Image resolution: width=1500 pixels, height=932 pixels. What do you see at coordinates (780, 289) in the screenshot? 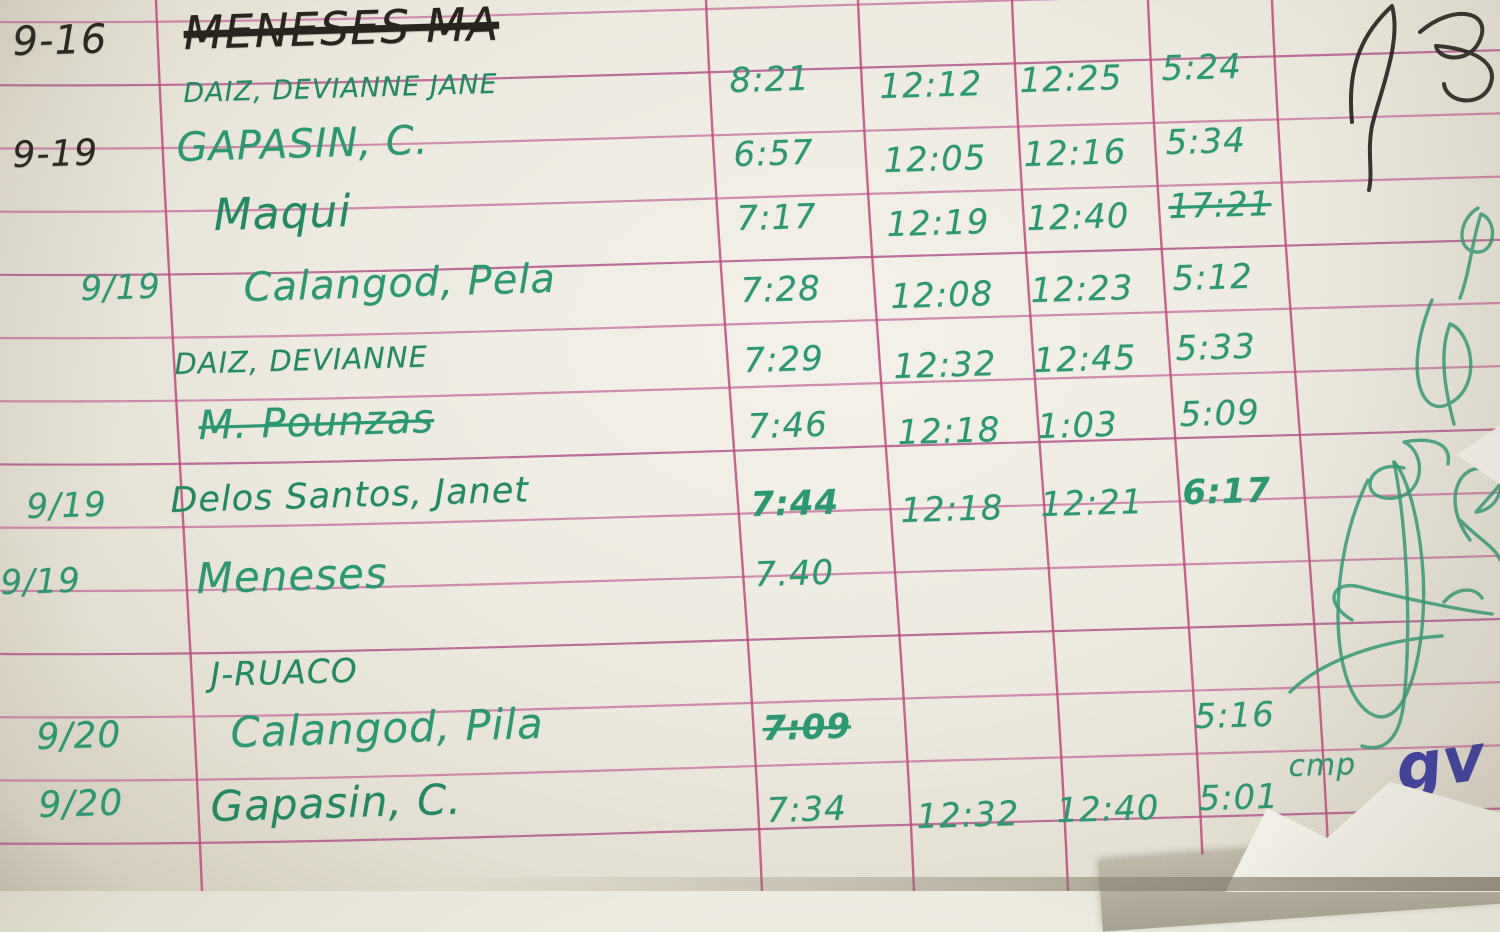
I see `time-cell: 7:28` at bounding box center [780, 289].